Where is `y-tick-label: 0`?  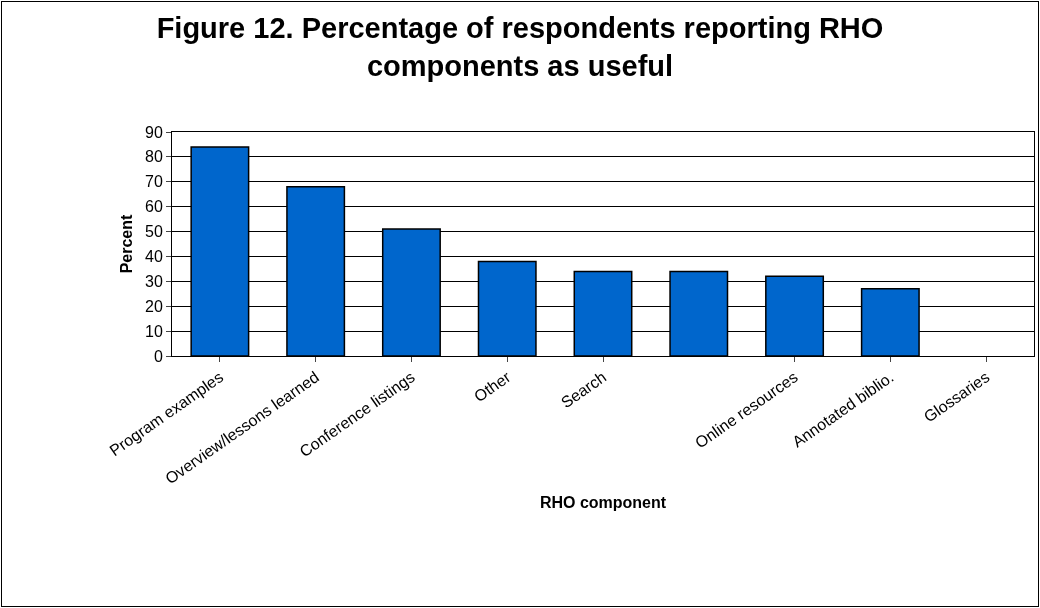
y-tick-label: 0 is located at coordinates (158, 356).